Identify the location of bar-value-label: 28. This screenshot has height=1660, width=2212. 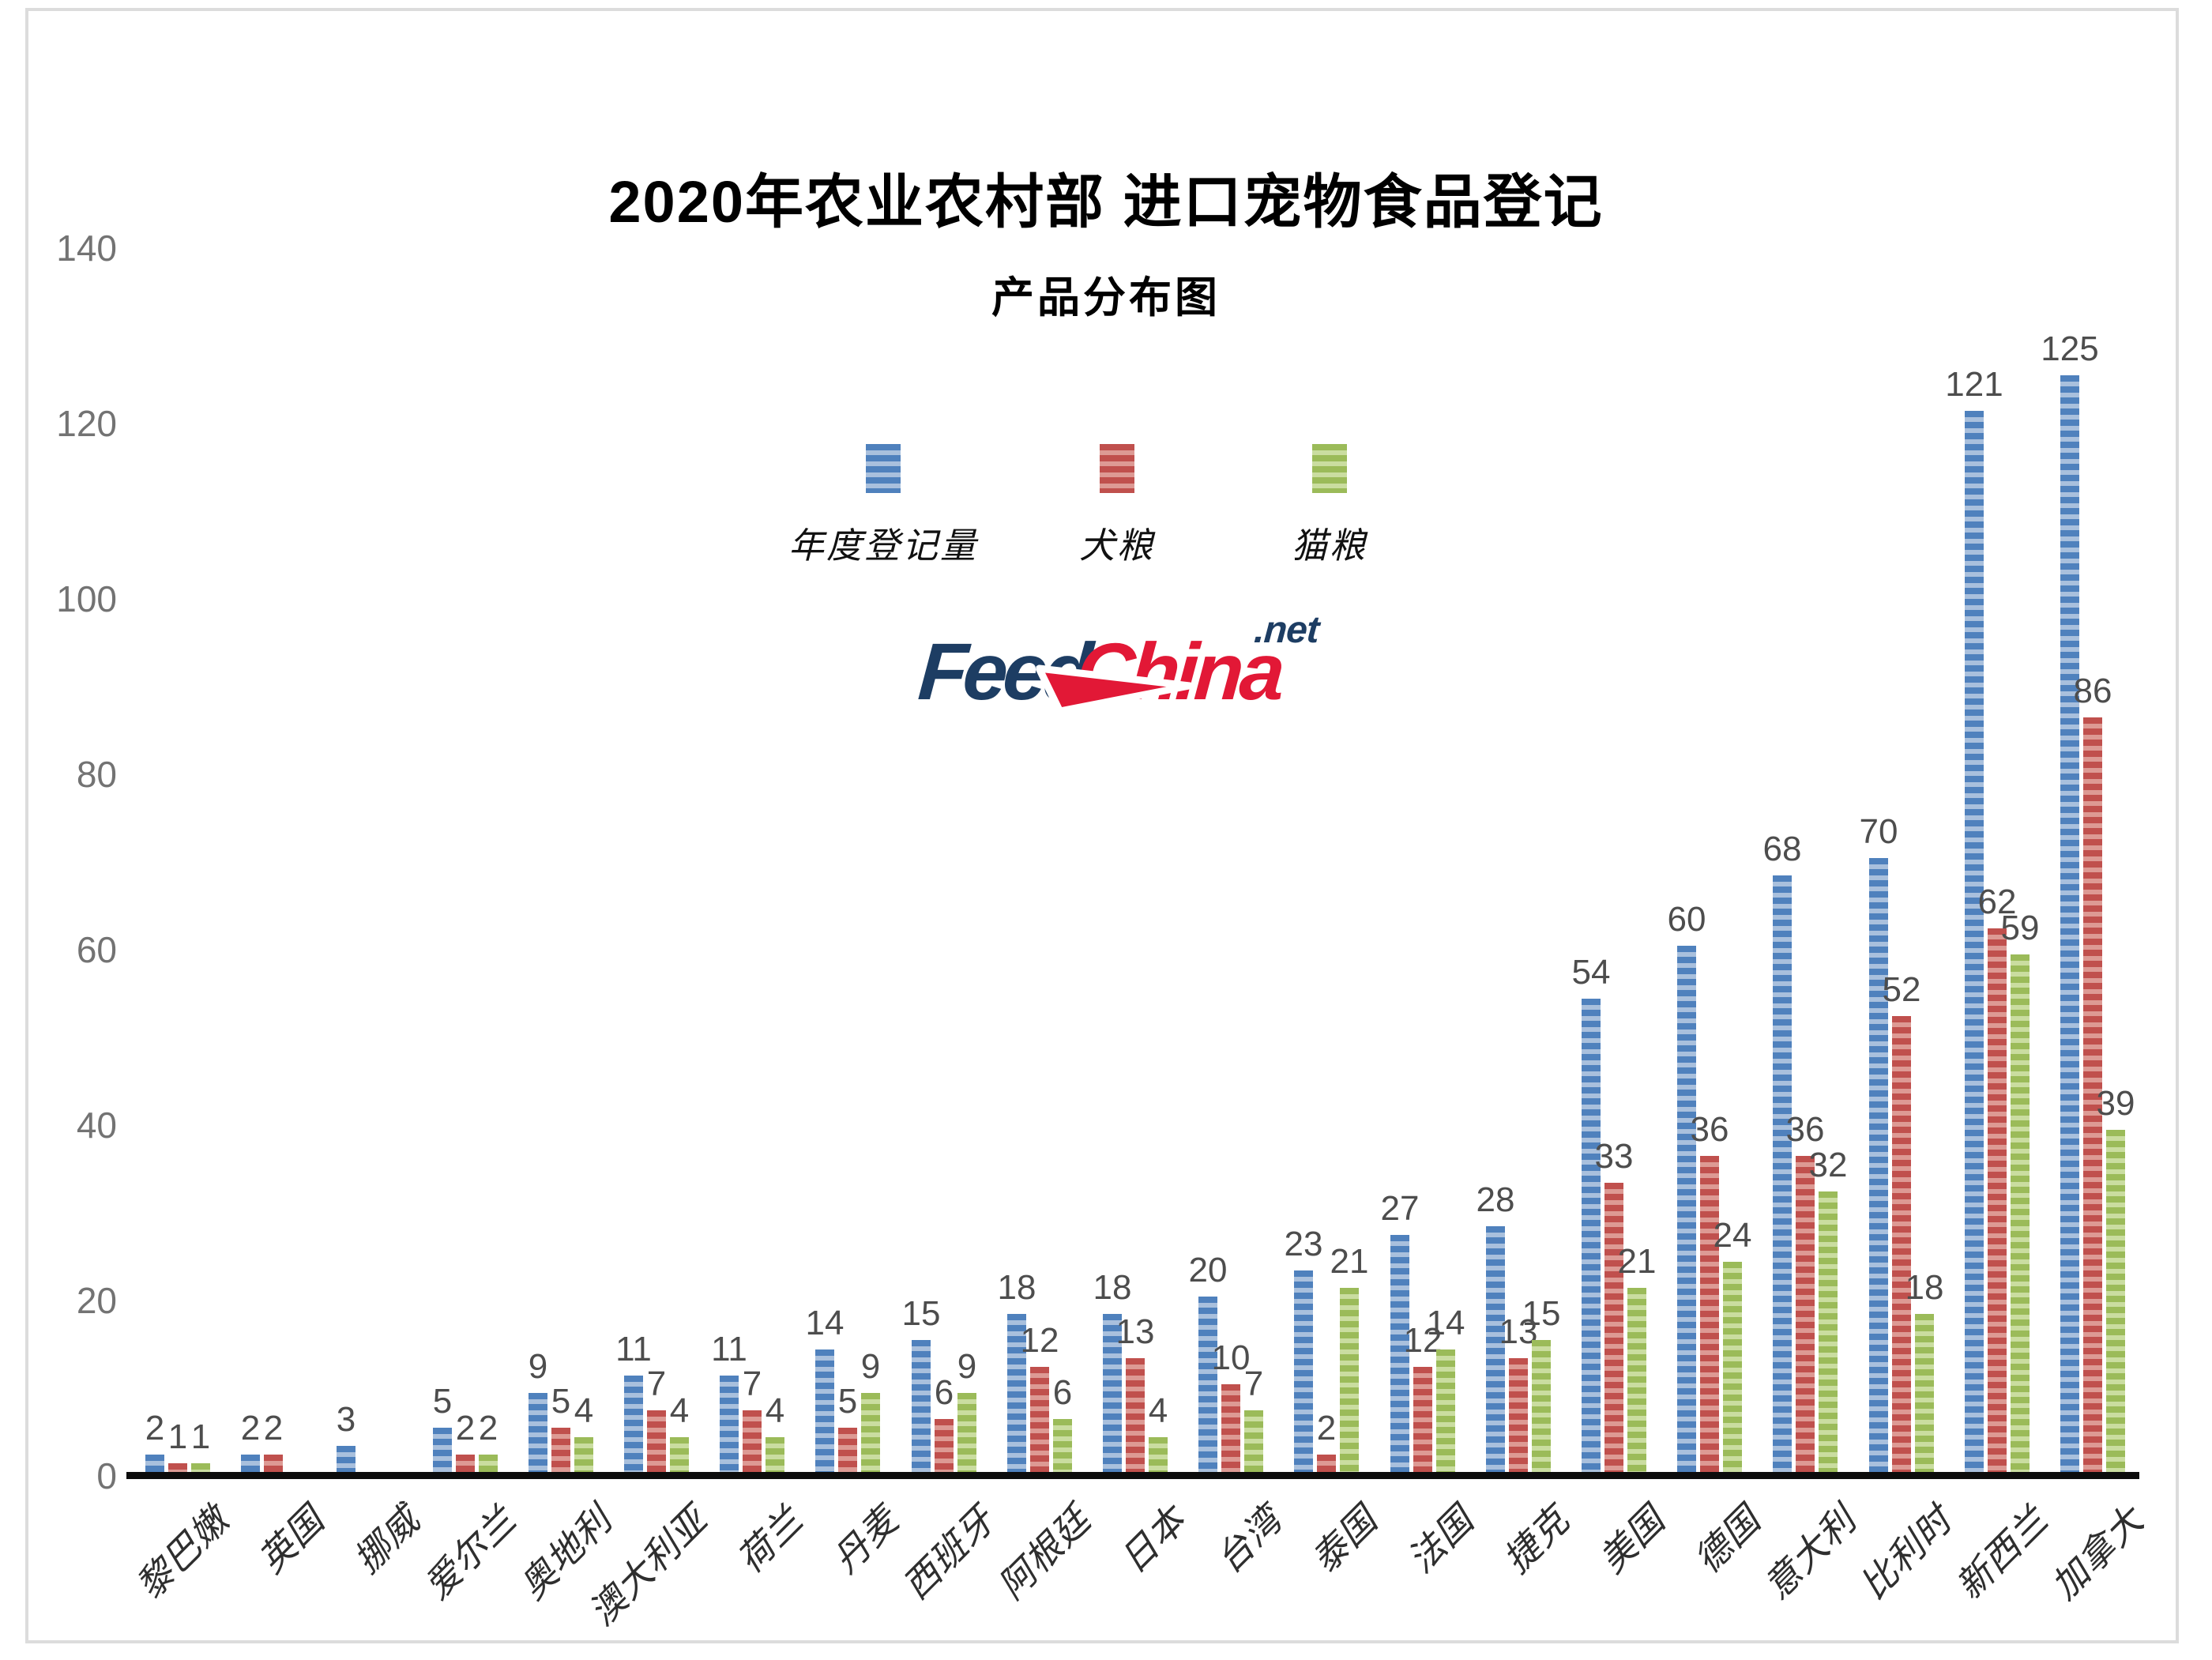
(1496, 1199).